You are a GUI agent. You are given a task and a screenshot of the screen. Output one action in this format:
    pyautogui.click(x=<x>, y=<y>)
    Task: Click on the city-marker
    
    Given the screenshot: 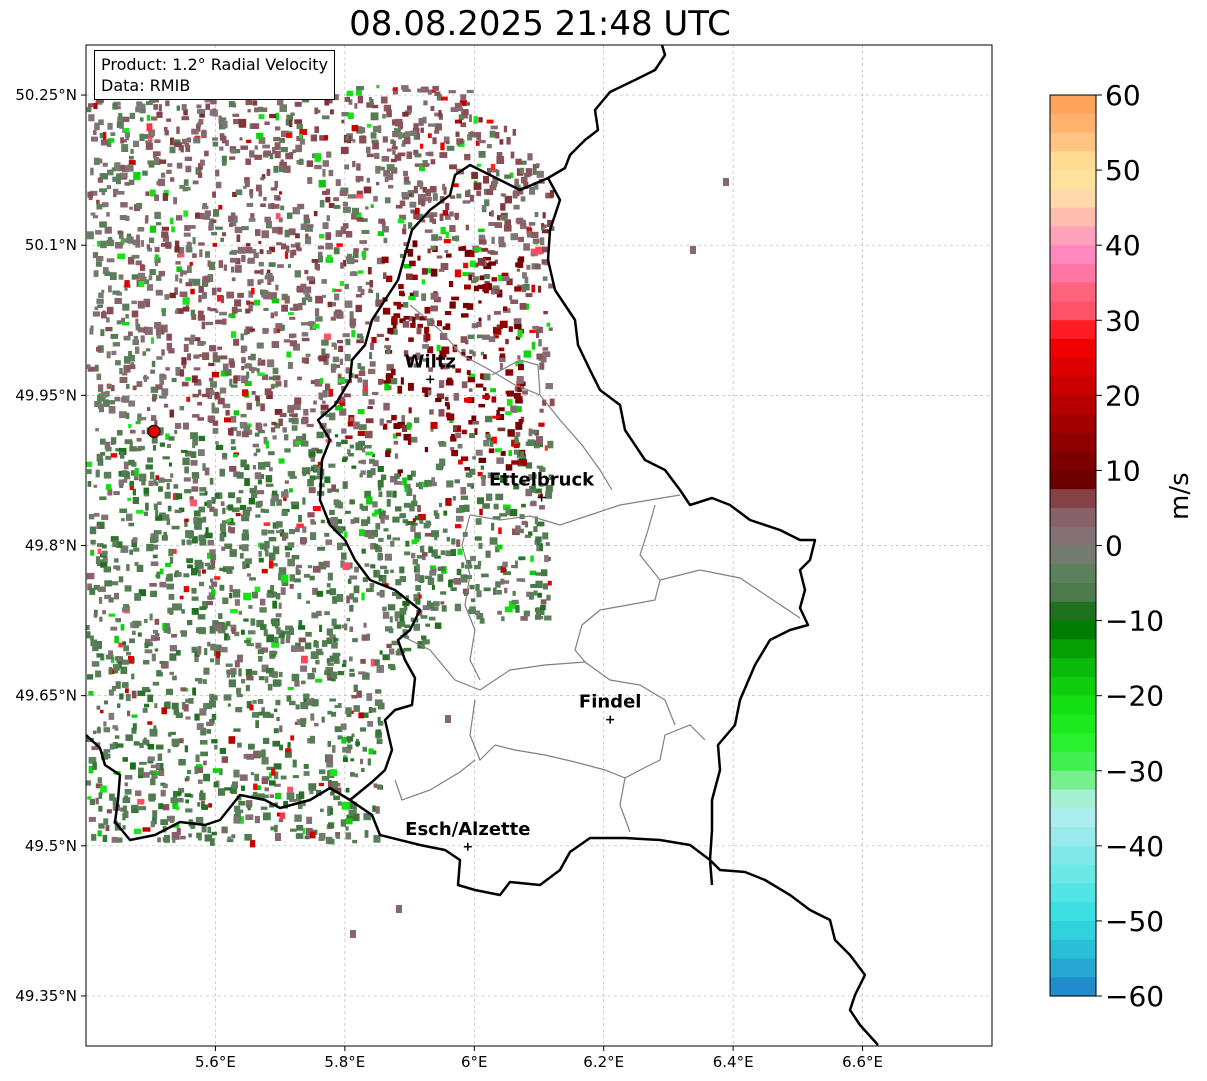 What is the action you would take?
    pyautogui.click(x=467, y=846)
    